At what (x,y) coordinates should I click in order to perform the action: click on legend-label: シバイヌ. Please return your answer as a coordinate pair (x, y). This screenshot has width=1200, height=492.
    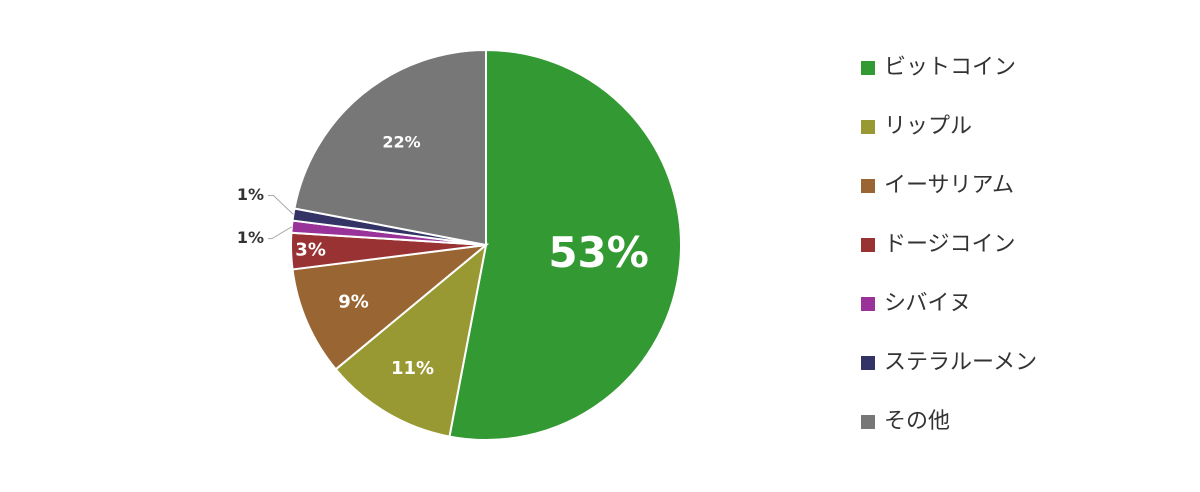
    Looking at the image, I should click on (927, 303).